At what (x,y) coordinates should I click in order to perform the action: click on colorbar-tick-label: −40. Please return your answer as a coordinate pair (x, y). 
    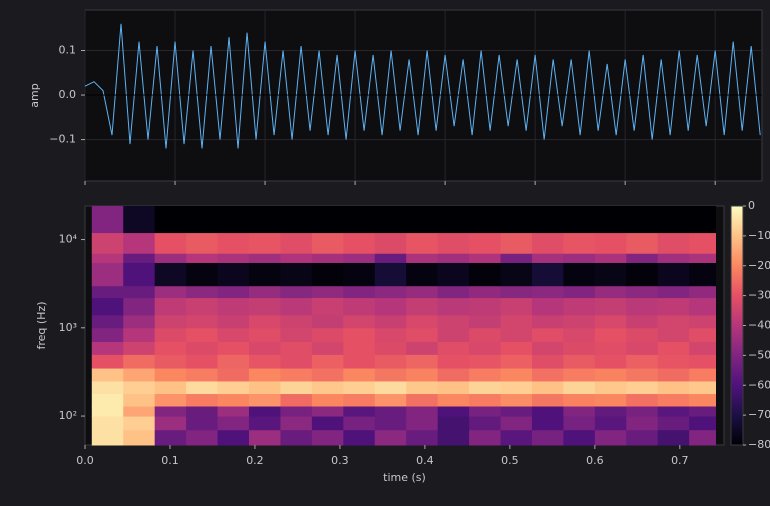
    Looking at the image, I should click on (759, 325).